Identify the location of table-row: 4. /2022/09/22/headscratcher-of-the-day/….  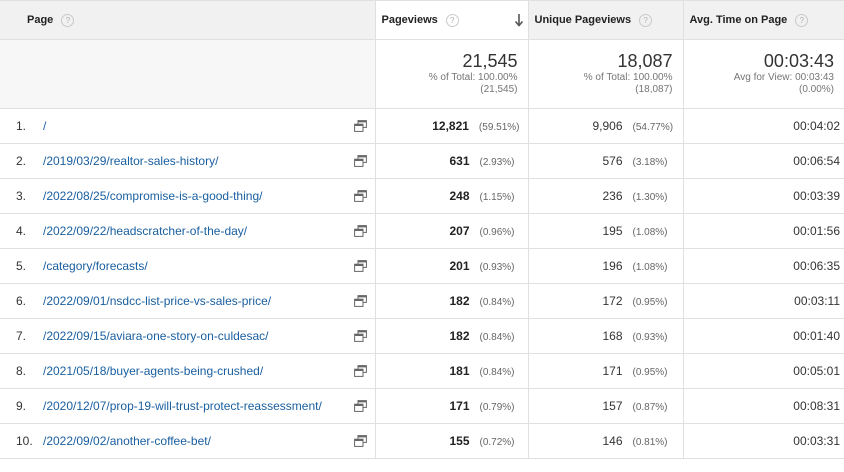
(422, 231).